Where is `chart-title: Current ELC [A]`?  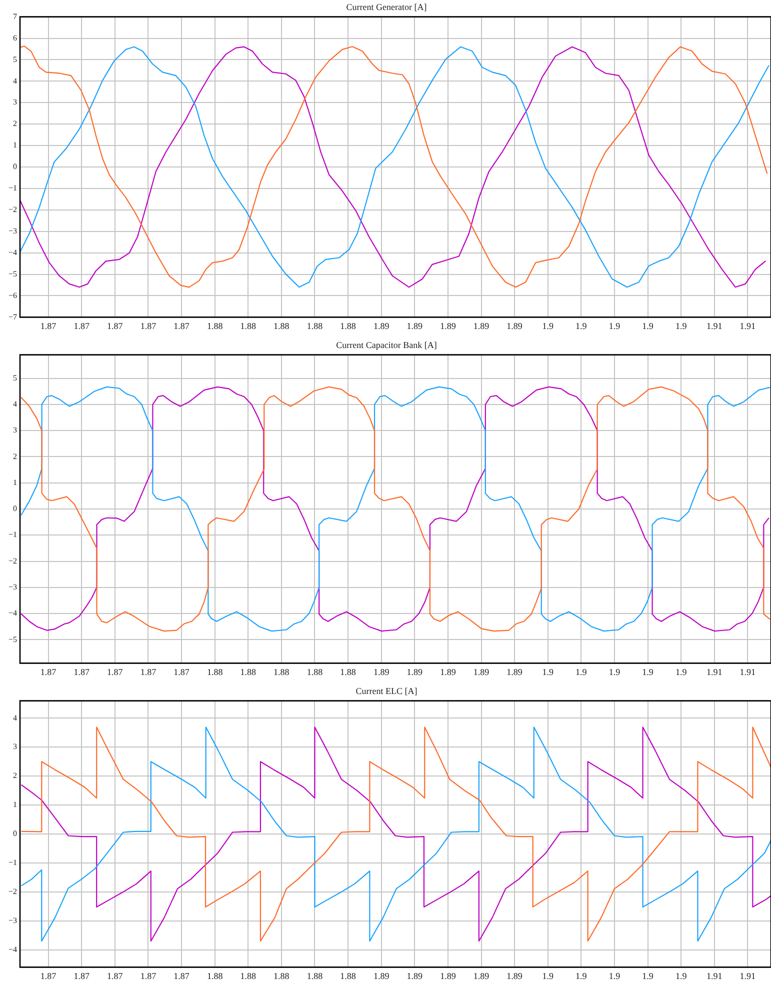 chart-title: Current ELC [A] is located at coordinates (387, 691).